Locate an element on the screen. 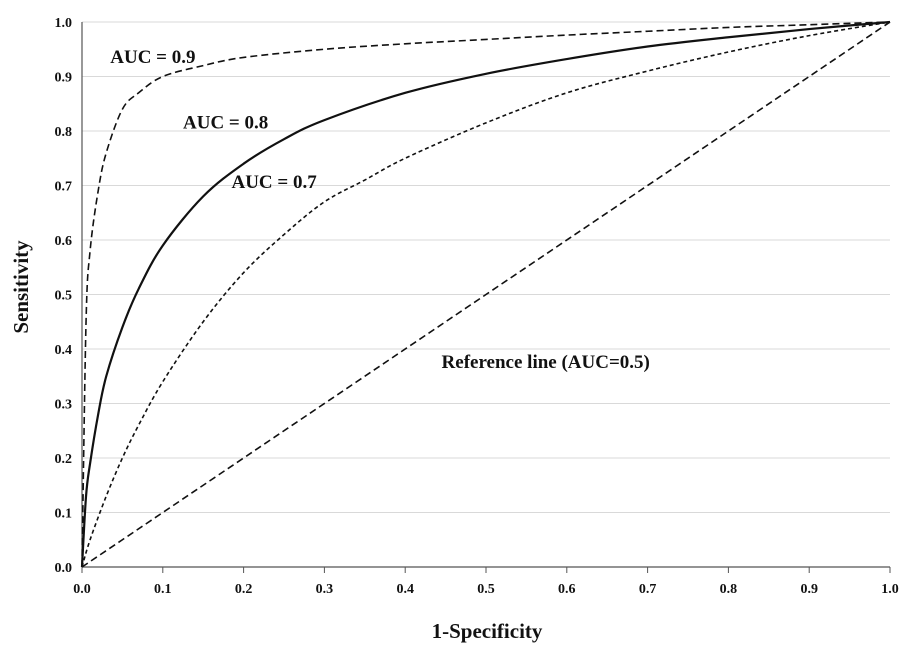  y-tick-label: 1.0 is located at coordinates (64, 23).